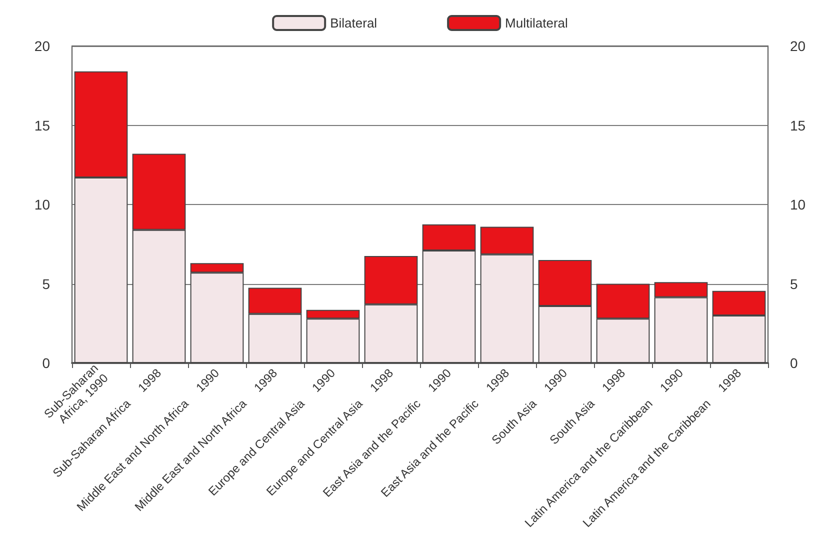 The height and width of the screenshot is (557, 840). Describe the element at coordinates (794, 363) in the screenshot. I see `y2-tick-label: 0` at that location.